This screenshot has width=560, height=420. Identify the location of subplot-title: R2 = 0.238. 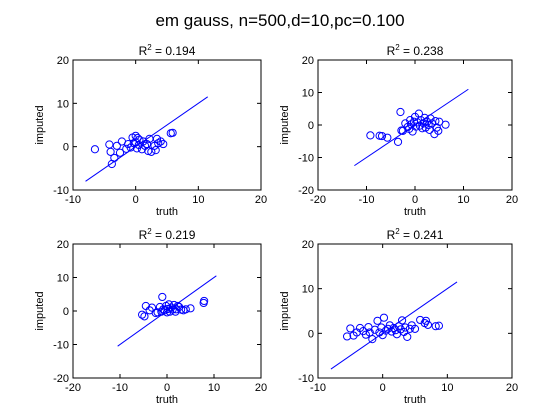
(415, 50).